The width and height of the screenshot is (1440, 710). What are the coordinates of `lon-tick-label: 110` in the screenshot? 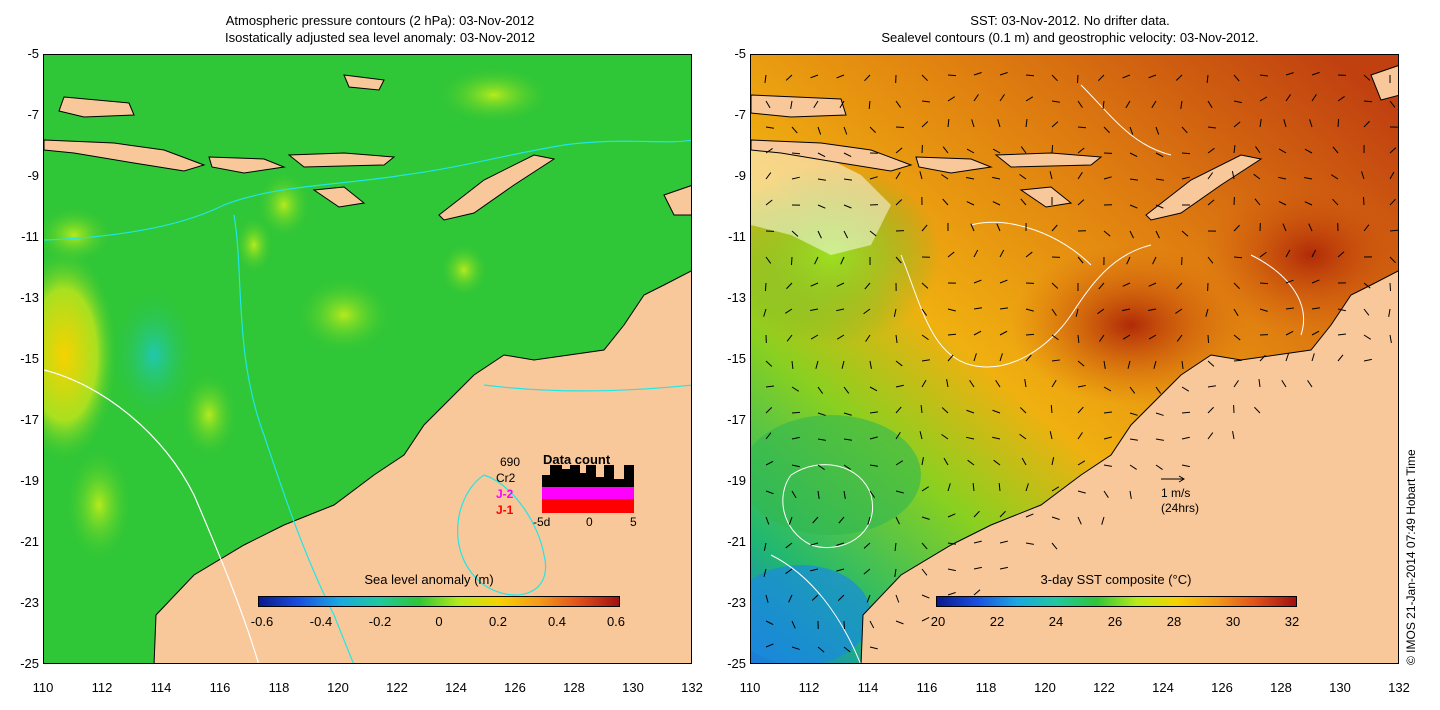 It's located at (43, 687).